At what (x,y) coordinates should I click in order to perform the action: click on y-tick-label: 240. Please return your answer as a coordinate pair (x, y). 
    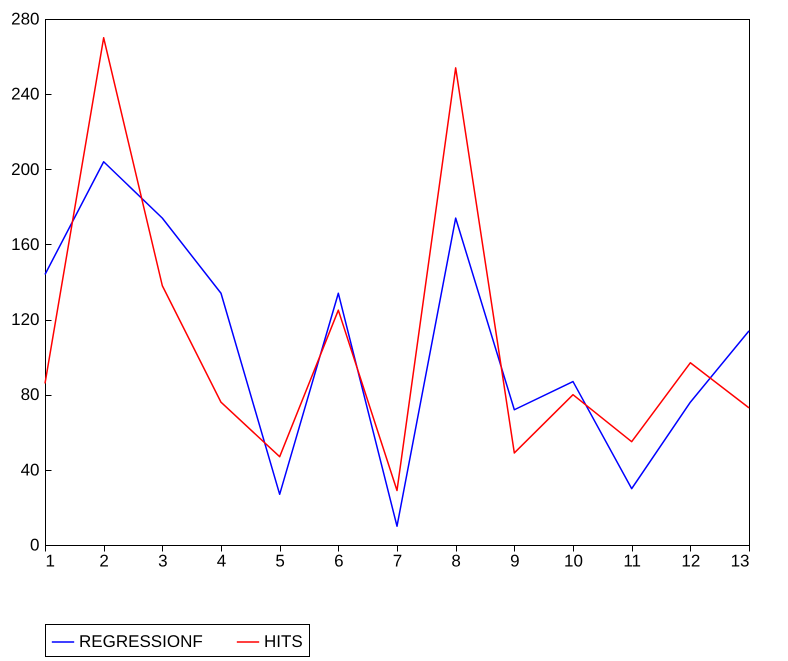
    Looking at the image, I should click on (25, 94).